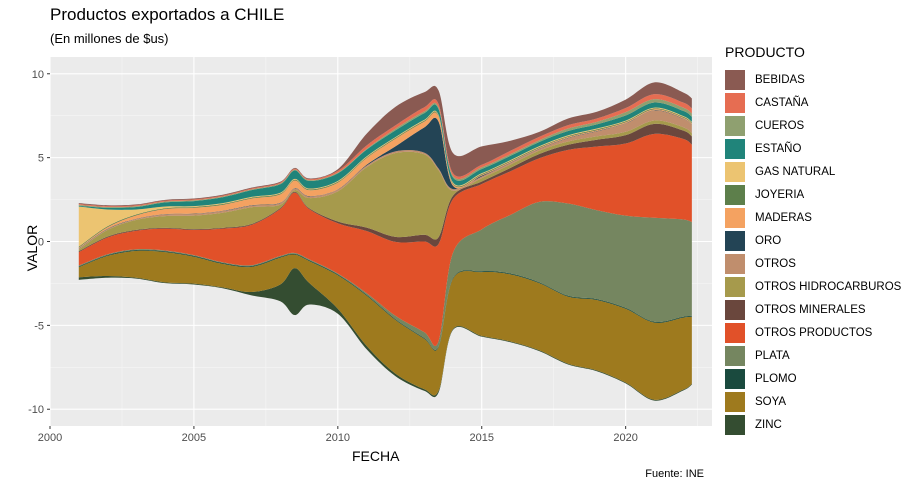  What do you see at coordinates (810, 309) in the screenshot?
I see `legend-label: OTROS MINERALES` at bounding box center [810, 309].